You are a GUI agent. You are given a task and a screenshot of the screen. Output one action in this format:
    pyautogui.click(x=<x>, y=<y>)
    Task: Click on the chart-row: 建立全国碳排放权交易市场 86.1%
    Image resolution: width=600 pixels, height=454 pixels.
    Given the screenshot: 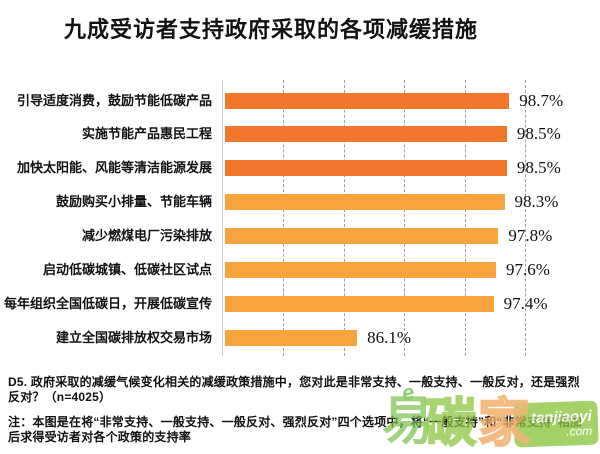 What is the action you would take?
    pyautogui.click(x=300, y=338)
    